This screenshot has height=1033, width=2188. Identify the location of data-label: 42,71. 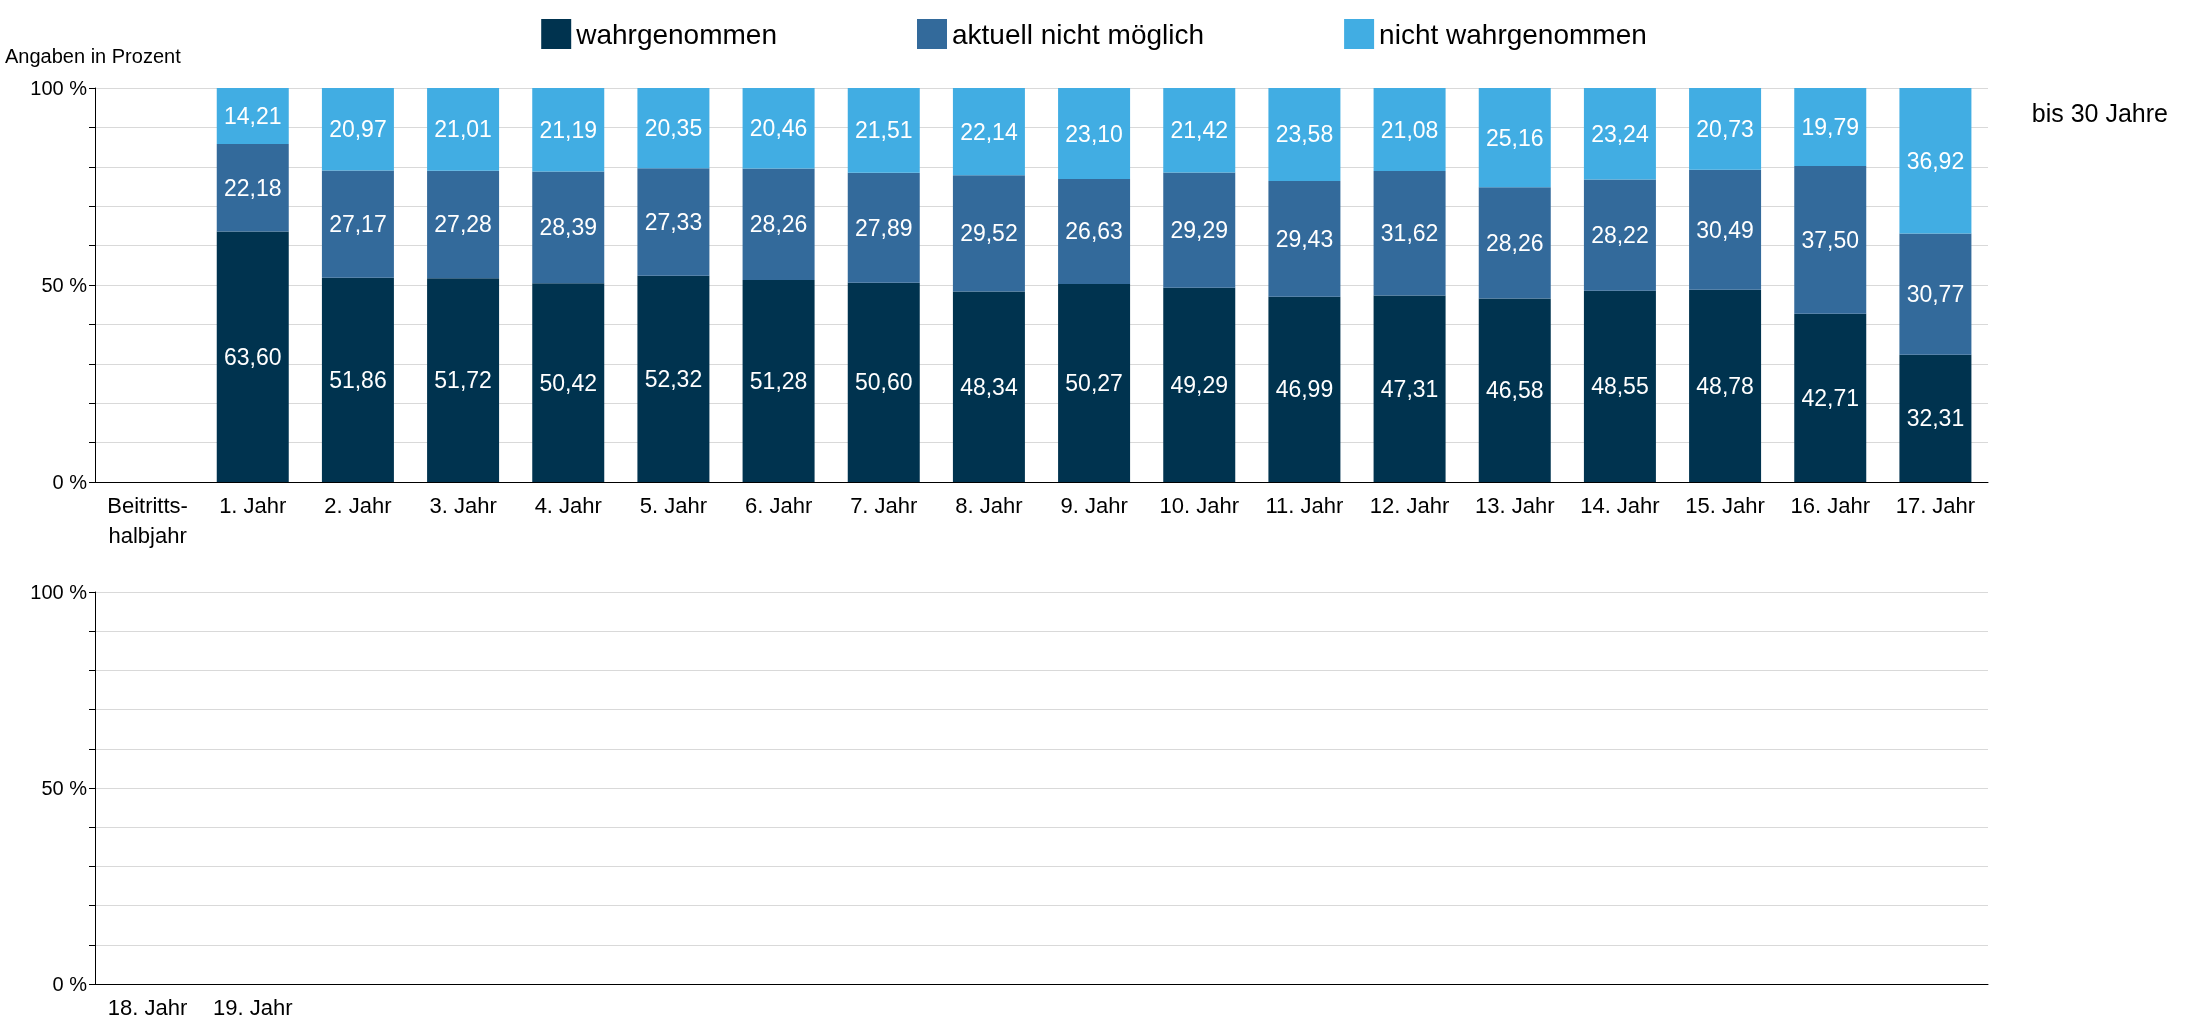
(1830, 397).